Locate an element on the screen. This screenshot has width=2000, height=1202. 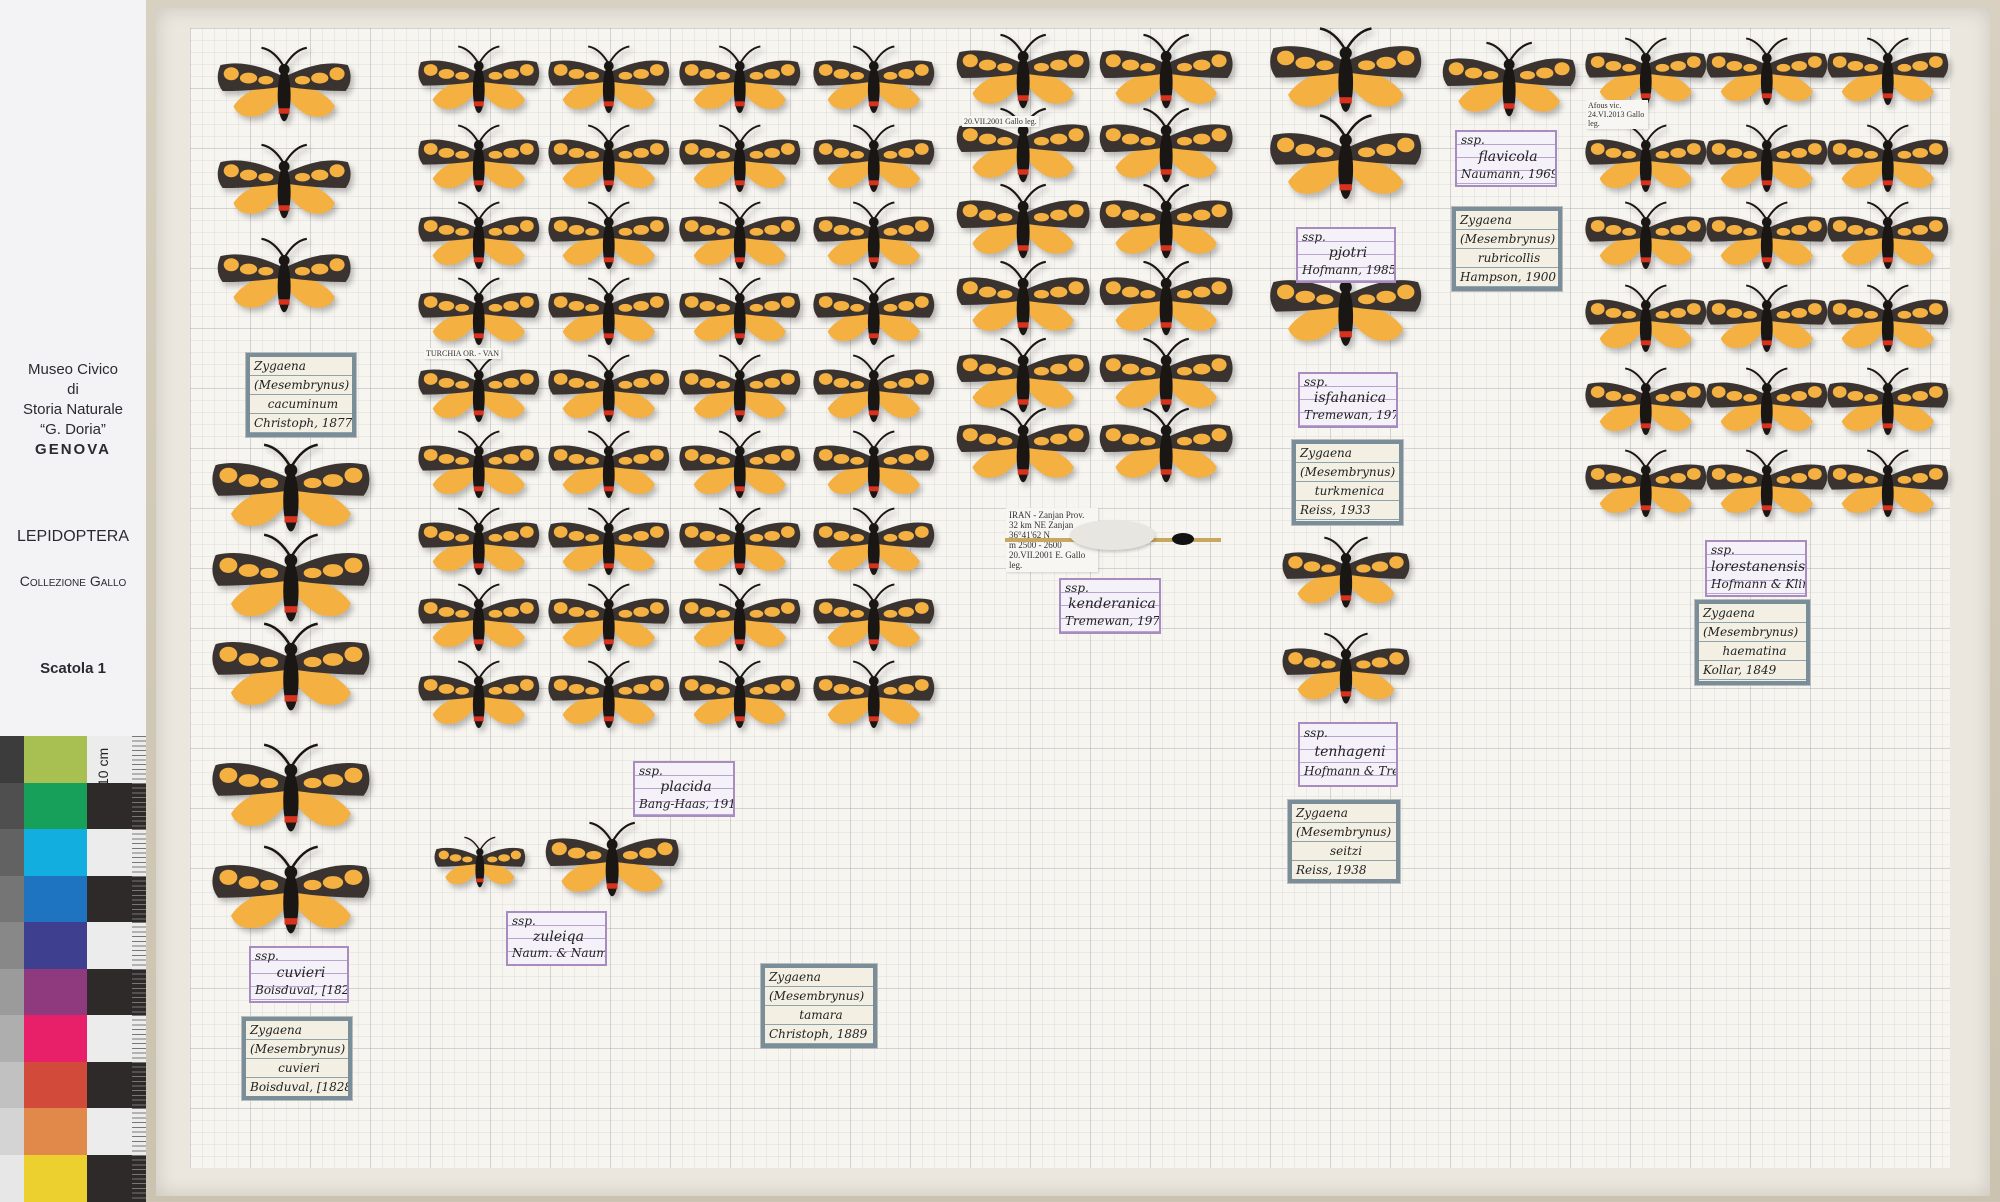
label-line: Hofmann, 1985 is located at coordinates (1348, 269).